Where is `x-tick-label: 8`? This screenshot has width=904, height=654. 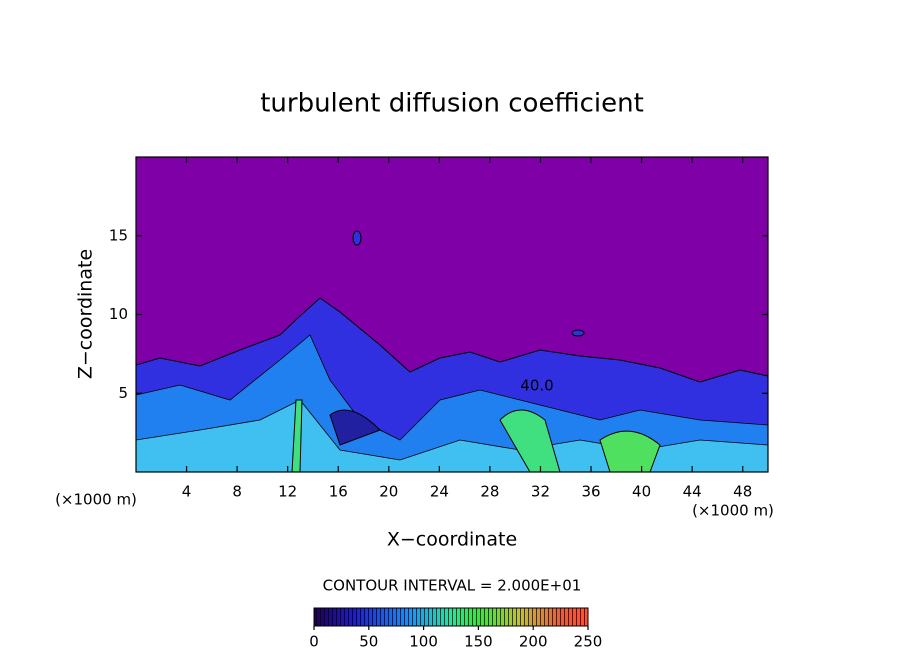 x-tick-label: 8 is located at coordinates (237, 492).